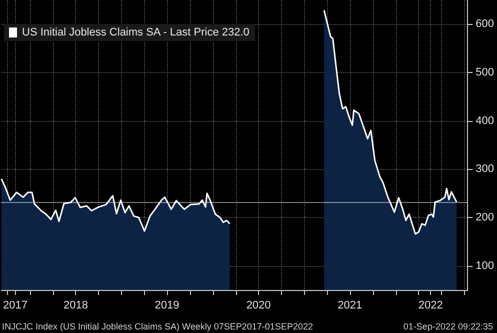  I want to click on legend-label: US Initial Jobless Claims SA - Last Price 232.0, so click(136, 32).